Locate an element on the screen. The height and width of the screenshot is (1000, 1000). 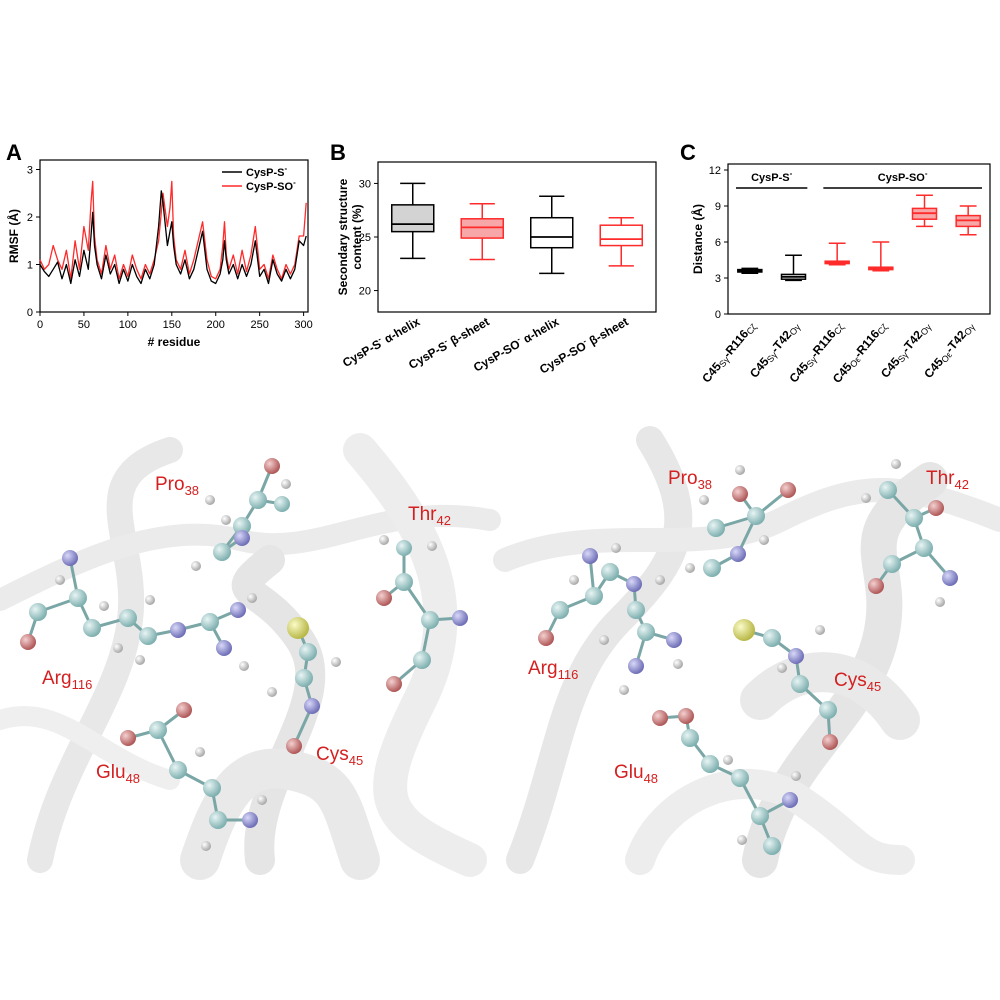
x-axis-label-a: # residue is located at coordinates (174, 342).